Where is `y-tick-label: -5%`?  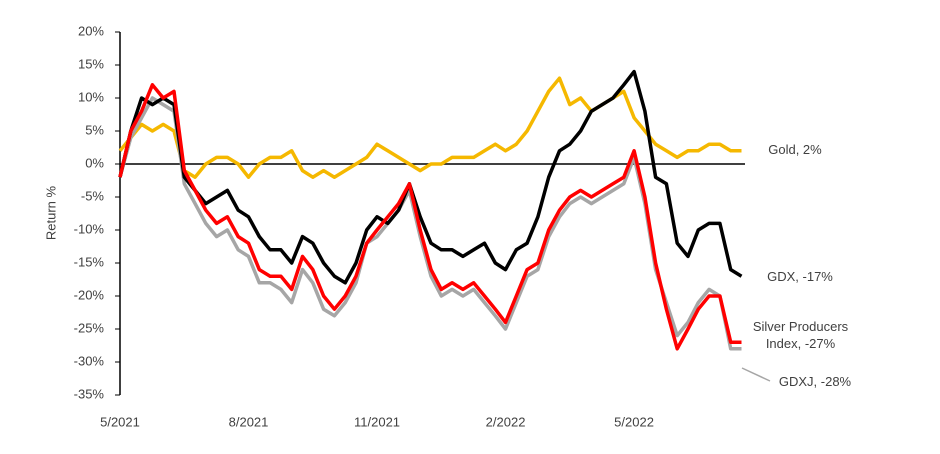 y-tick-label: -5% is located at coordinates (93, 195).